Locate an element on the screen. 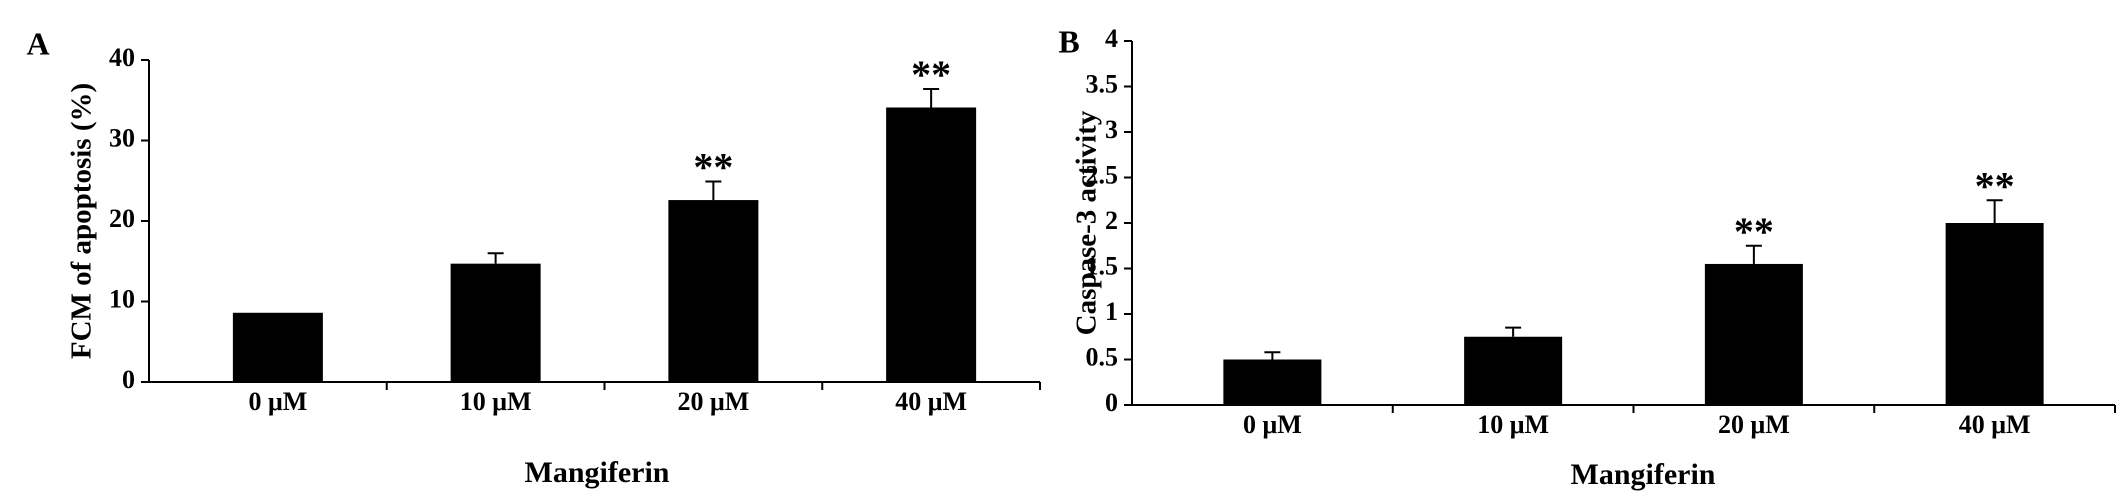 The width and height of the screenshot is (2126, 497). y-tick-label: 10 is located at coordinates (122, 298).